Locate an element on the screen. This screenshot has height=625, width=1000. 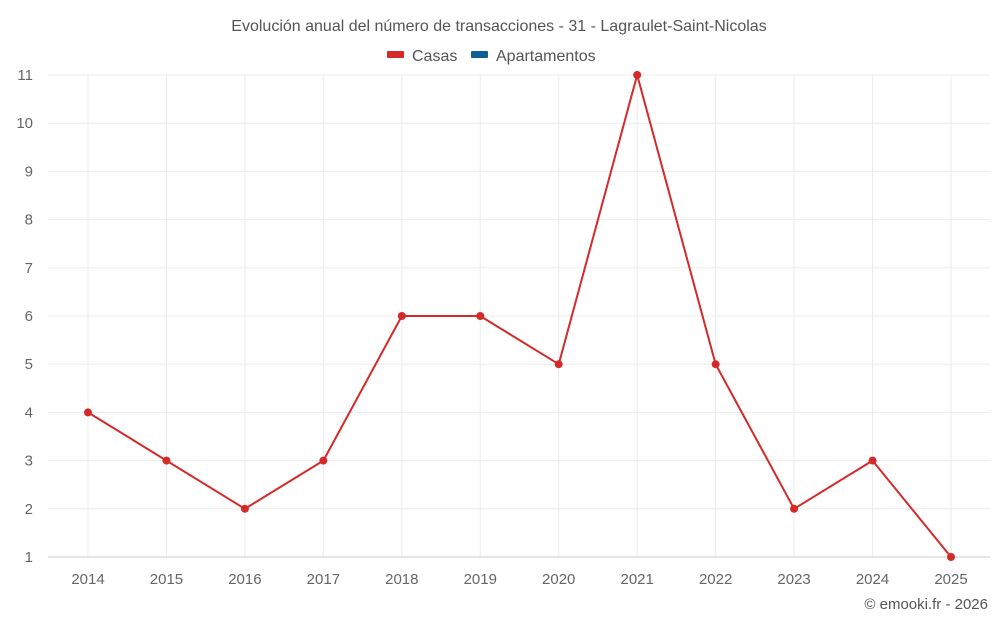
legend-item-apartamentos: Apartamentos is located at coordinates (533, 56).